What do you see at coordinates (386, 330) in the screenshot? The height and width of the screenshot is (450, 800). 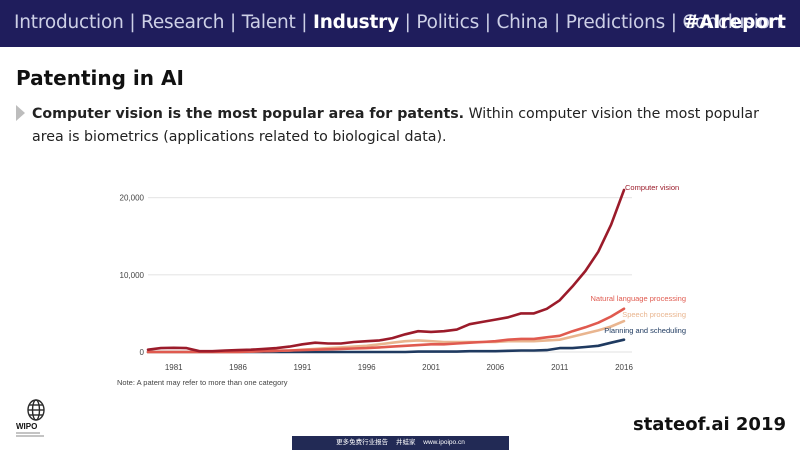 I see `series-line-natural-language-processing` at bounding box center [386, 330].